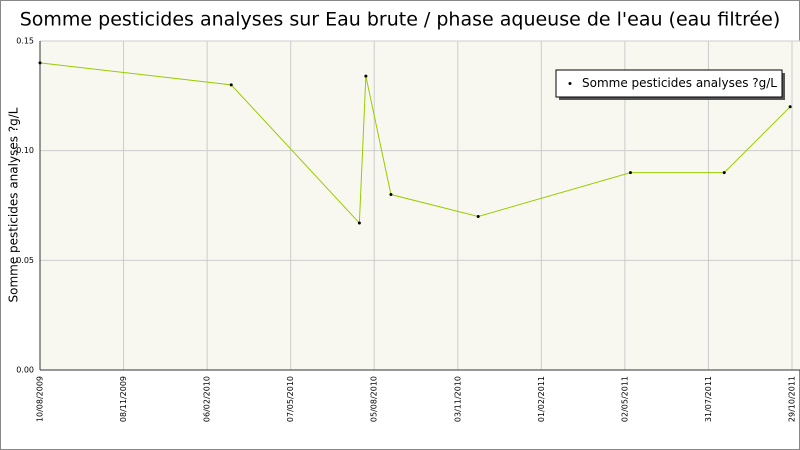  What do you see at coordinates (541, 399) in the screenshot?
I see `x-tick-label: 01/02/2011` at bounding box center [541, 399].